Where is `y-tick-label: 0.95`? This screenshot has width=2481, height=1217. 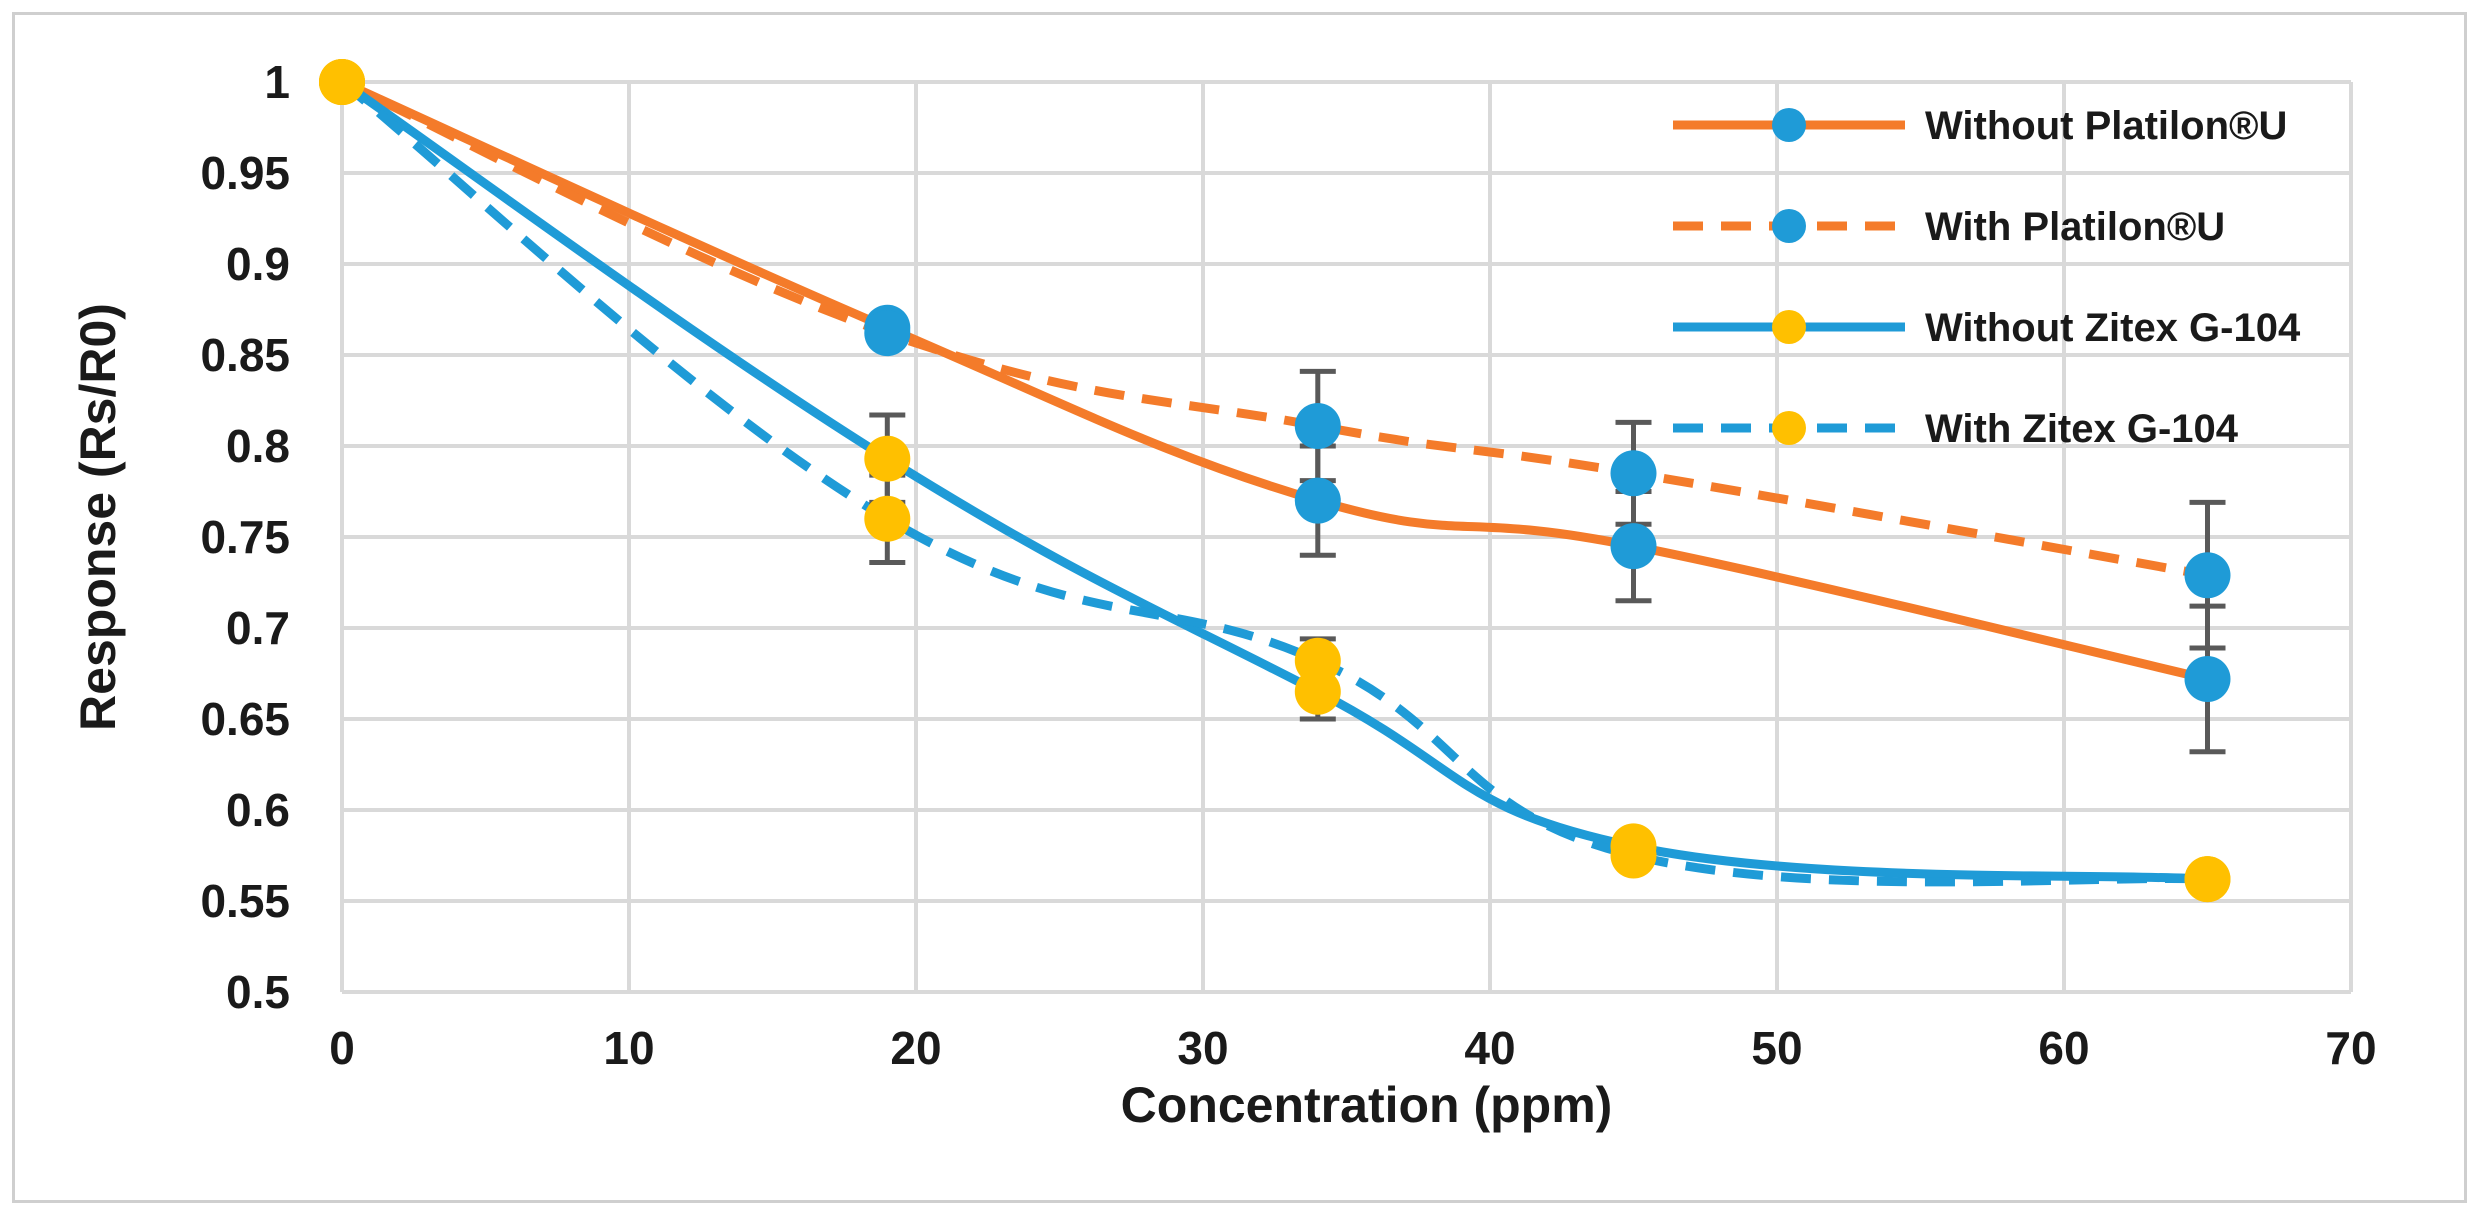
y-tick-label: 0.95 is located at coordinates (245, 173).